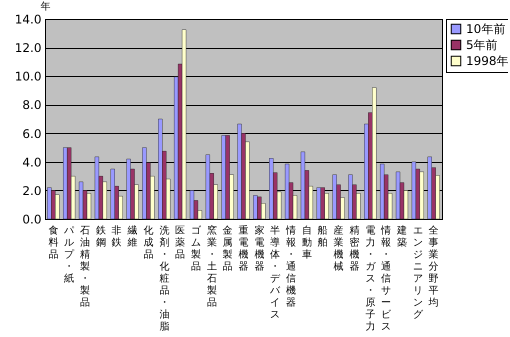 The width and height of the screenshot is (510, 337). What do you see at coordinates (117, 236) in the screenshot?
I see `x-tick-label: 非鉄` at bounding box center [117, 236].